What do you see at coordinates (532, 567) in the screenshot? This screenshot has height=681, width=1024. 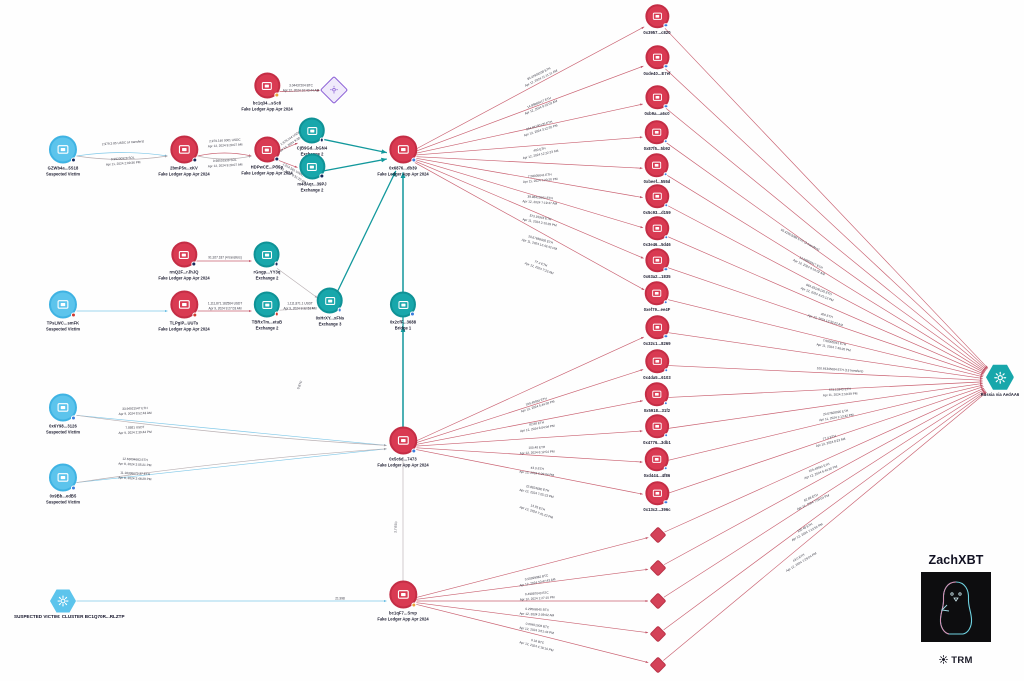 I see `edge-hub3-to-d1` at bounding box center [532, 567].